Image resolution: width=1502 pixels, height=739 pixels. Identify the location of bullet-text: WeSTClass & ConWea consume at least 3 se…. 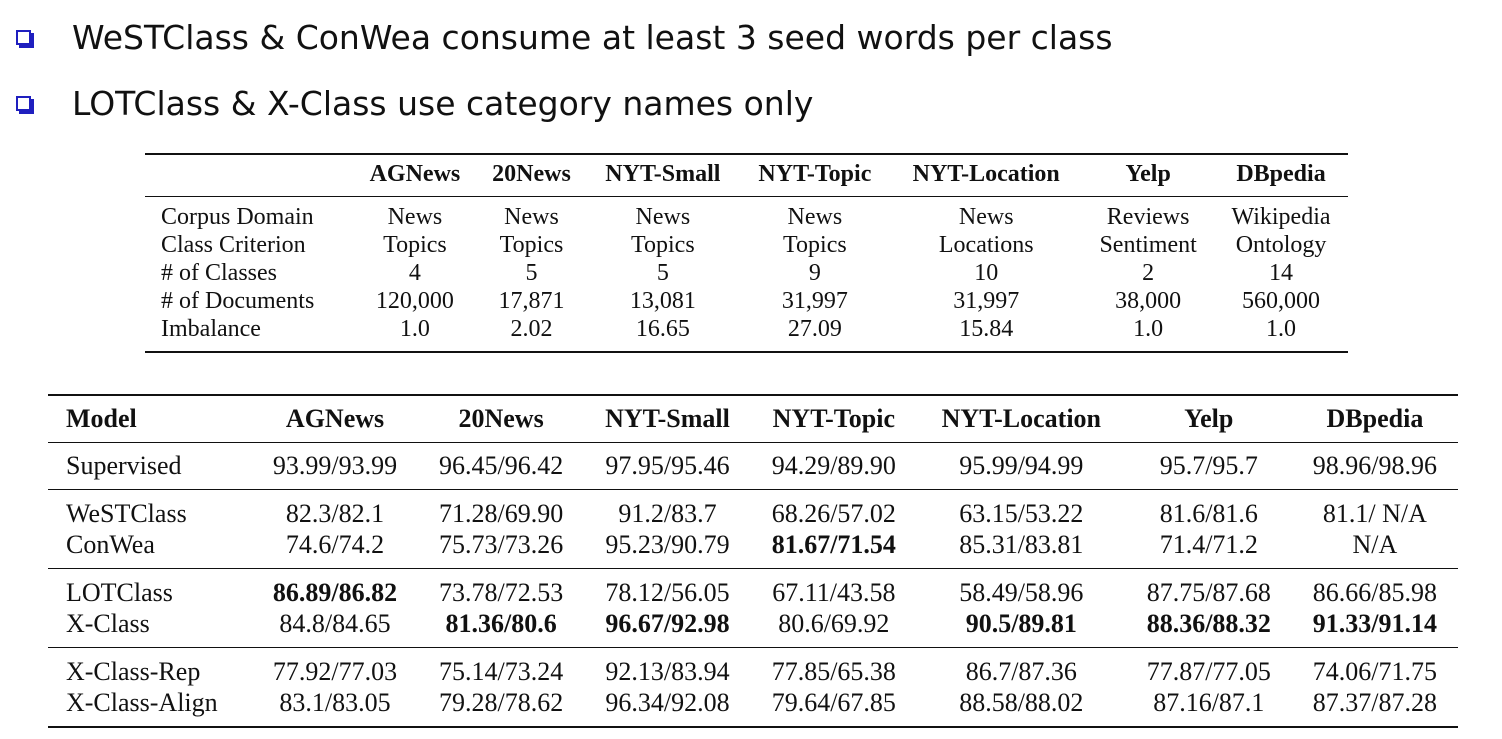
(592, 37).